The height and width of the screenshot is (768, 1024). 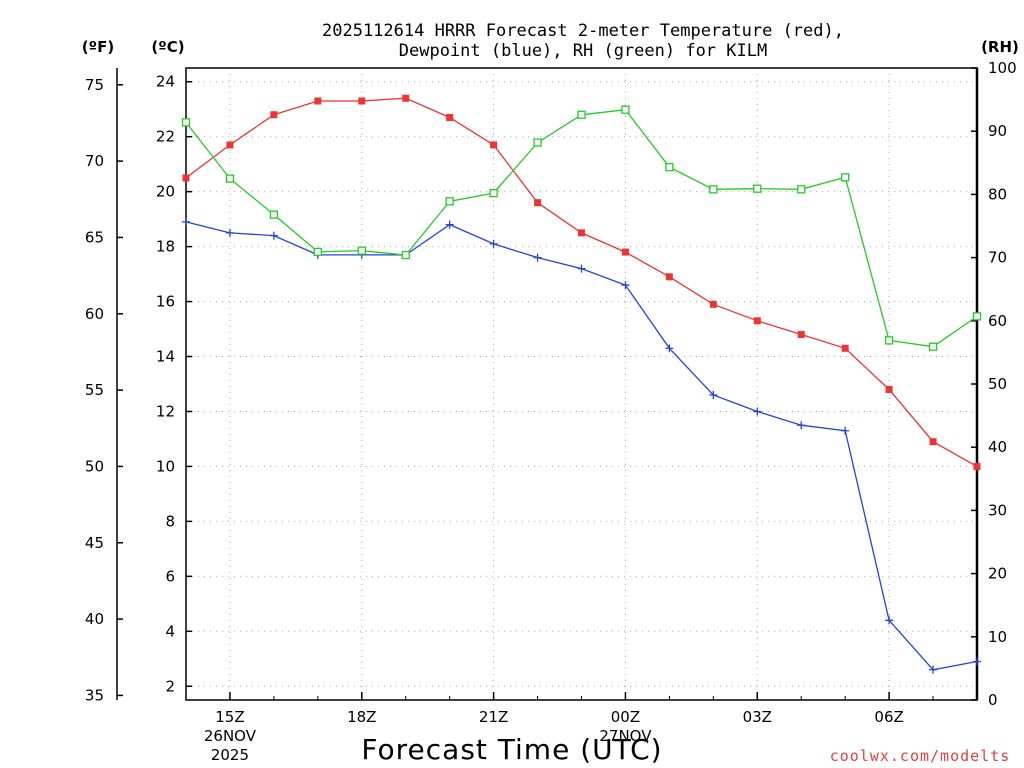 I want to click on celsius-tick-label: 4, so click(x=170, y=631).